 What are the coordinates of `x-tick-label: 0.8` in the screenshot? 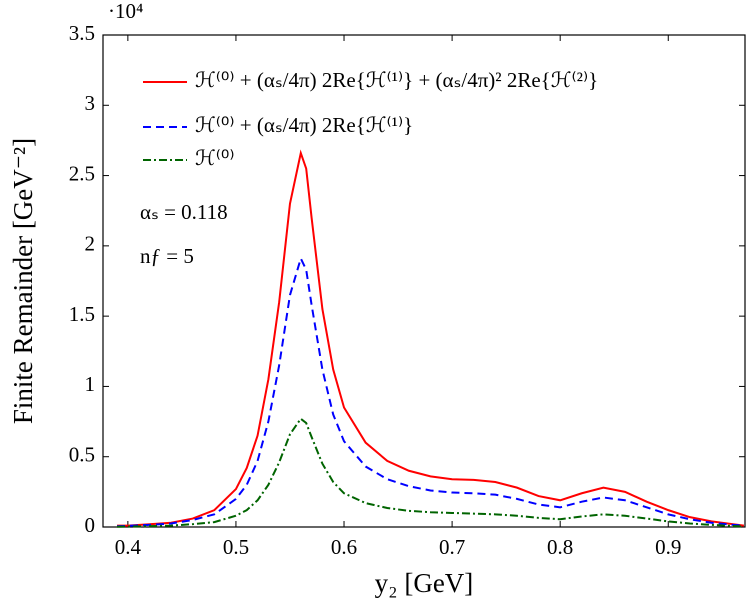 It's located at (560, 547).